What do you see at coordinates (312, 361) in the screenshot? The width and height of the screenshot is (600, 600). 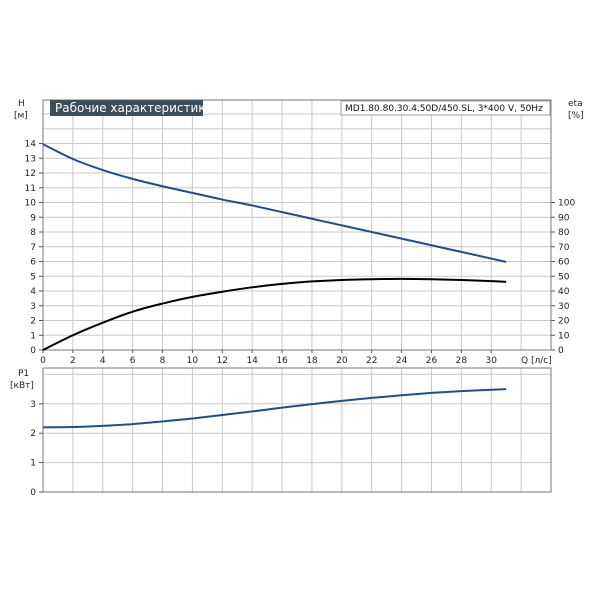 I see `flow-tick-label: 18` at bounding box center [312, 361].